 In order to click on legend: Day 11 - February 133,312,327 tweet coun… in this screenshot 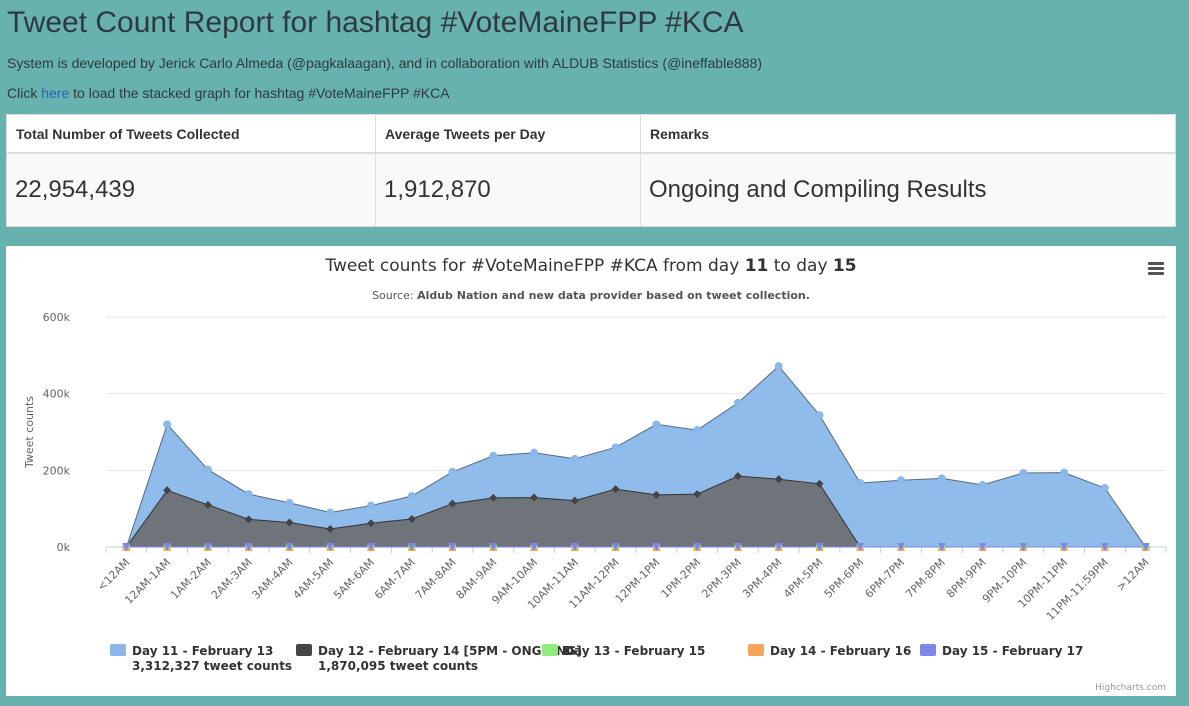, I will do `click(596, 658)`.